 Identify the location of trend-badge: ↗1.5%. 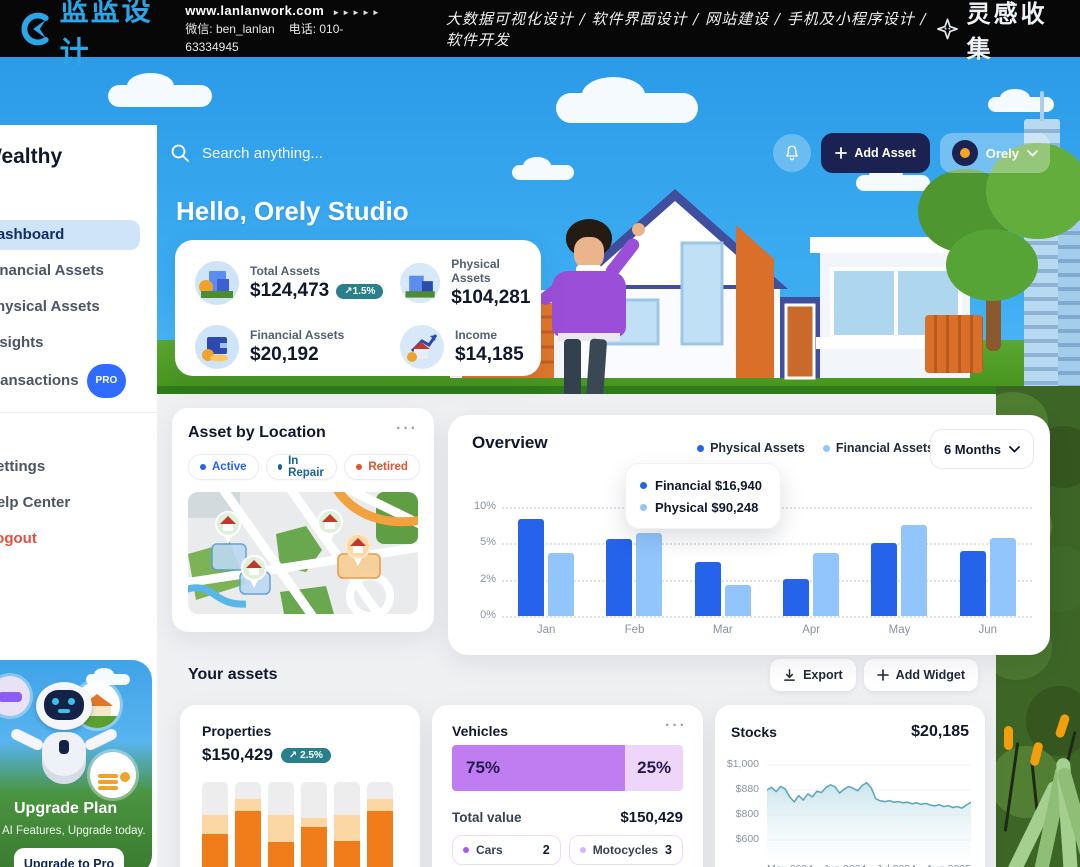
(360, 291).